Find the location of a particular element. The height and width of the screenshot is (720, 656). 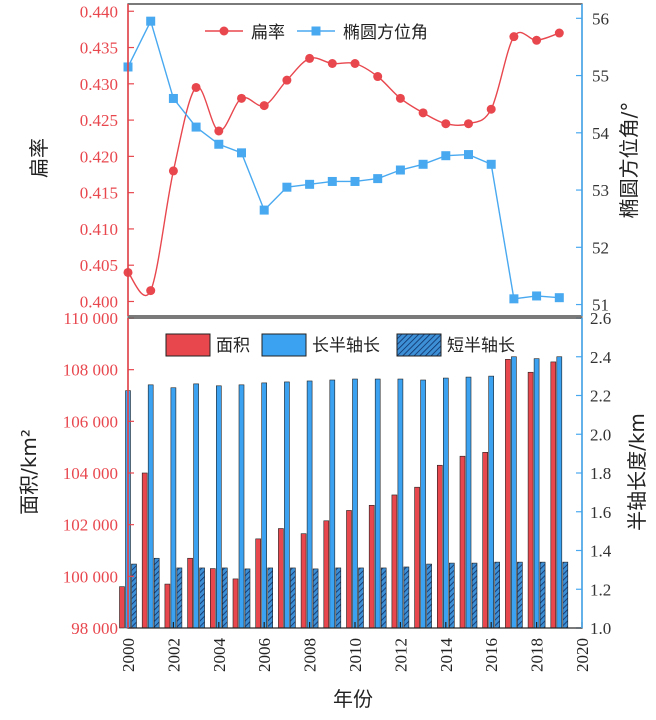

legend-swatch-semi-minor is located at coordinates (419, 345).